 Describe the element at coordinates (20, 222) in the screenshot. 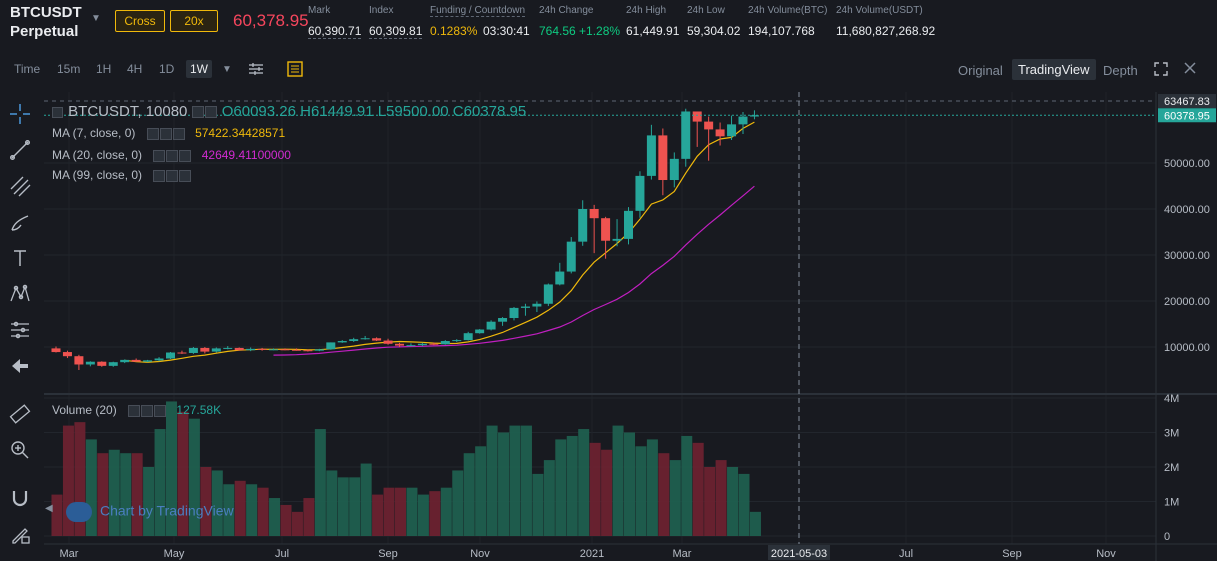

I see `brush-icon` at that location.